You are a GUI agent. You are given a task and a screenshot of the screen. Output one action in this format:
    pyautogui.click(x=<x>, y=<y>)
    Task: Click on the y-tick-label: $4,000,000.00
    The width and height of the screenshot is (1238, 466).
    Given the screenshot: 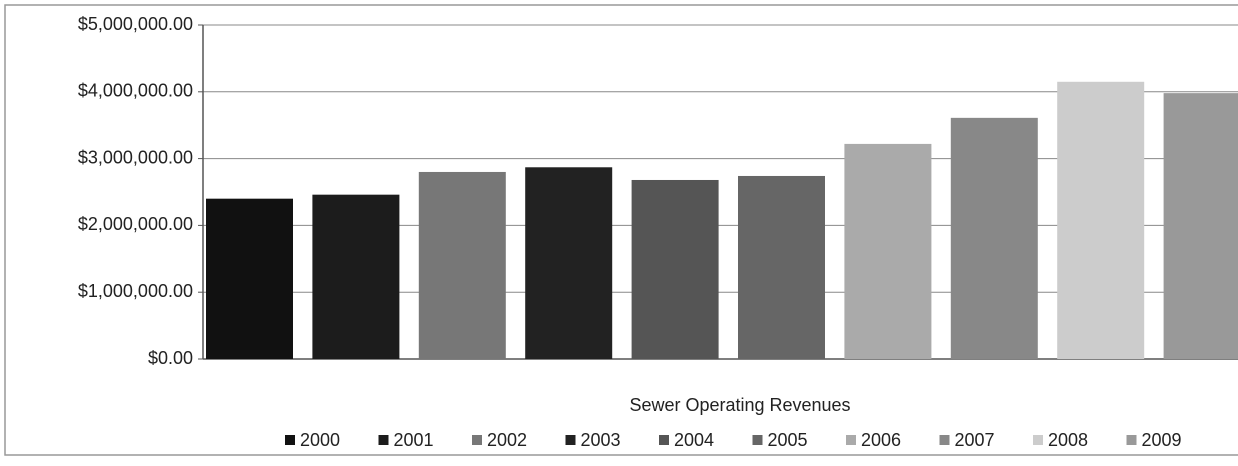 What is the action you would take?
    pyautogui.click(x=135, y=91)
    